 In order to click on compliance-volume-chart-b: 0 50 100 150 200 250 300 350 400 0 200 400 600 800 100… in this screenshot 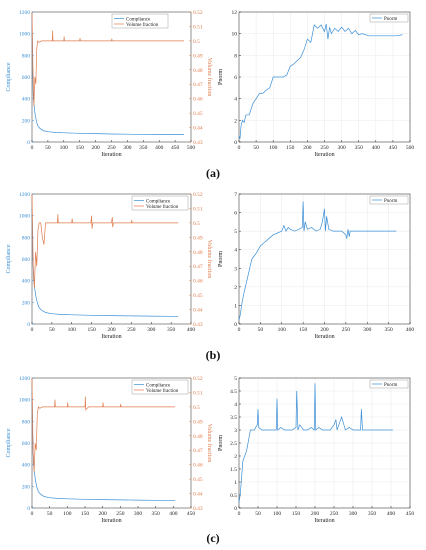, I will do `click(109, 266)`.